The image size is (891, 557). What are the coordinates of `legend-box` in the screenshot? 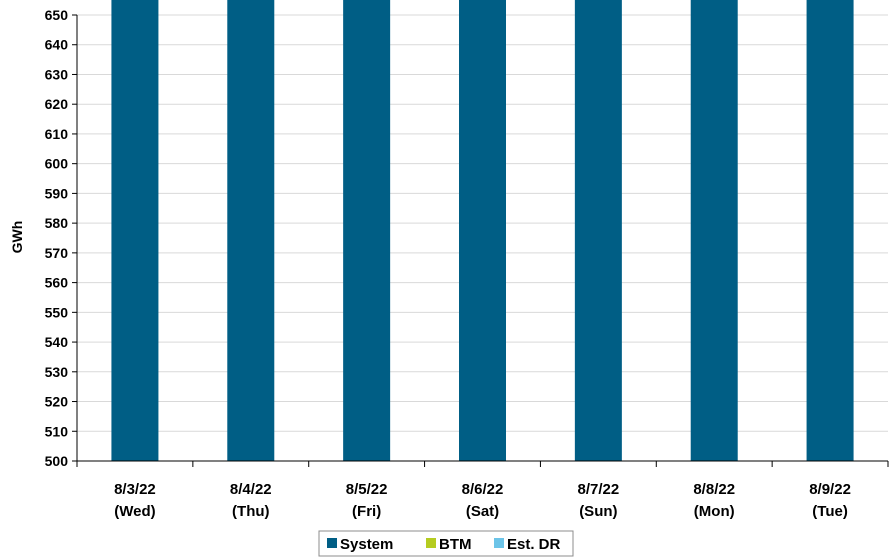 It's located at (446, 543).